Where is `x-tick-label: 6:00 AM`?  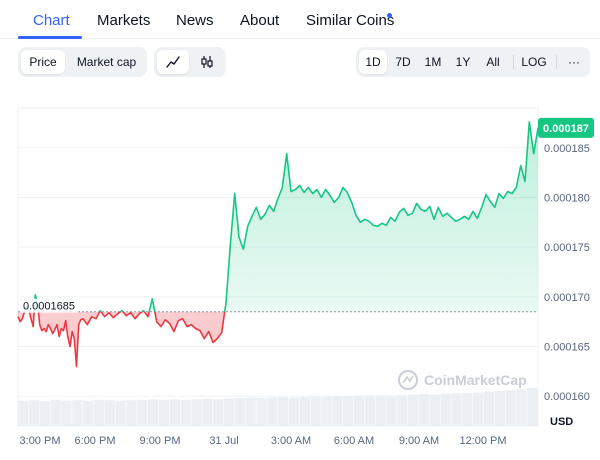
x-tick-label: 6:00 AM is located at coordinates (354, 441).